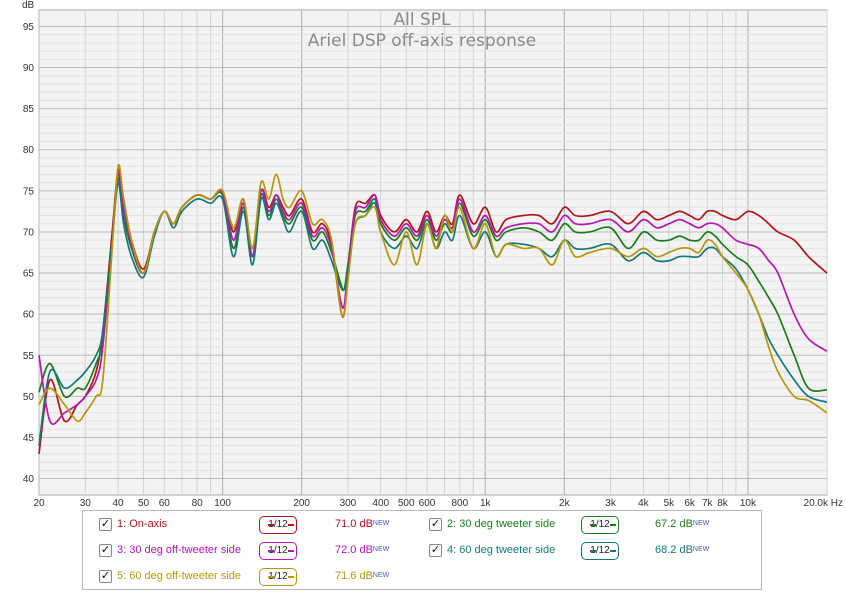 This screenshot has height=592, width=846. I want to click on x-tick-label: 500, so click(406, 503).